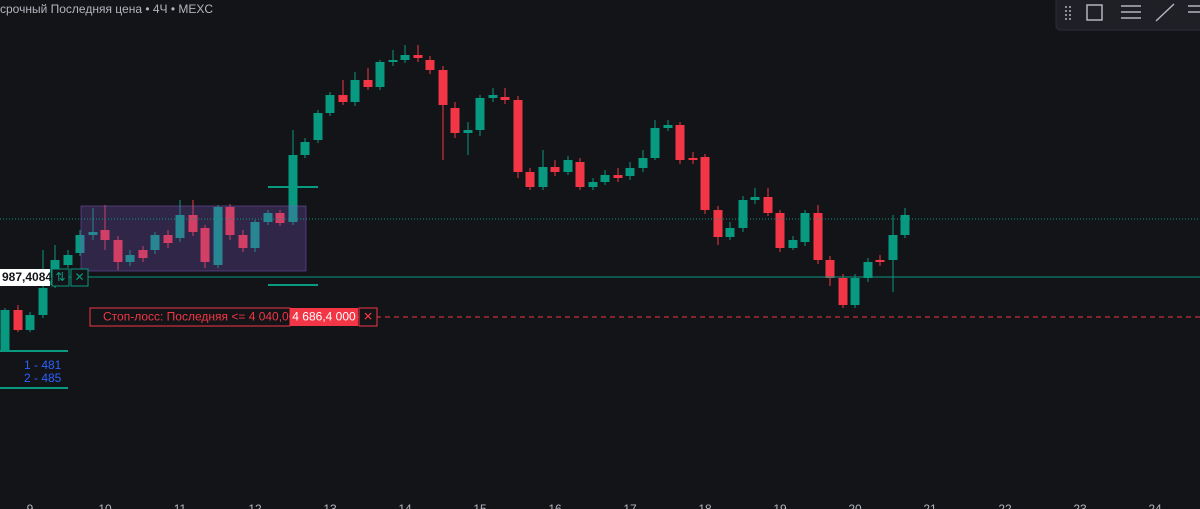 The image size is (1200, 509). I want to click on close-position-icon: ✕, so click(79, 277).